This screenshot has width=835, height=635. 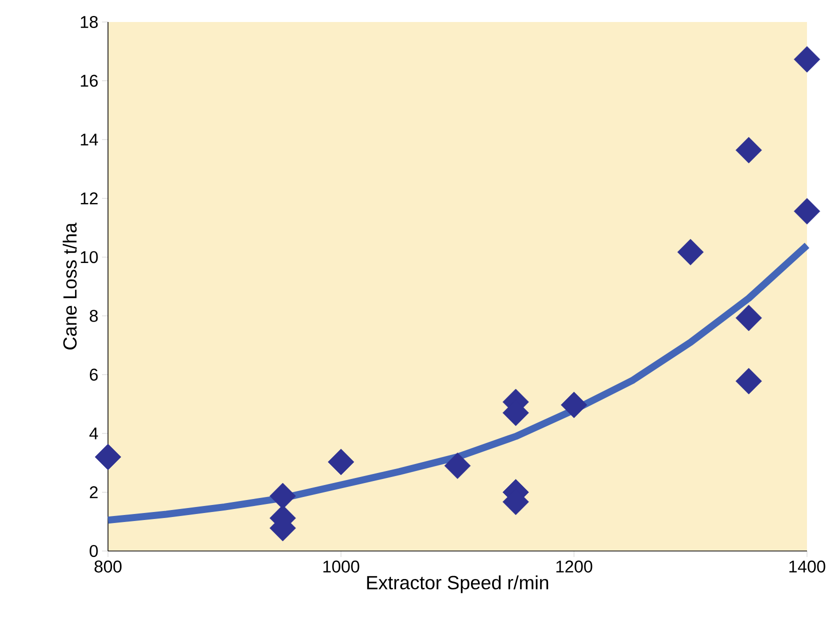 I want to click on y-tick-label: 8, so click(x=94, y=316).